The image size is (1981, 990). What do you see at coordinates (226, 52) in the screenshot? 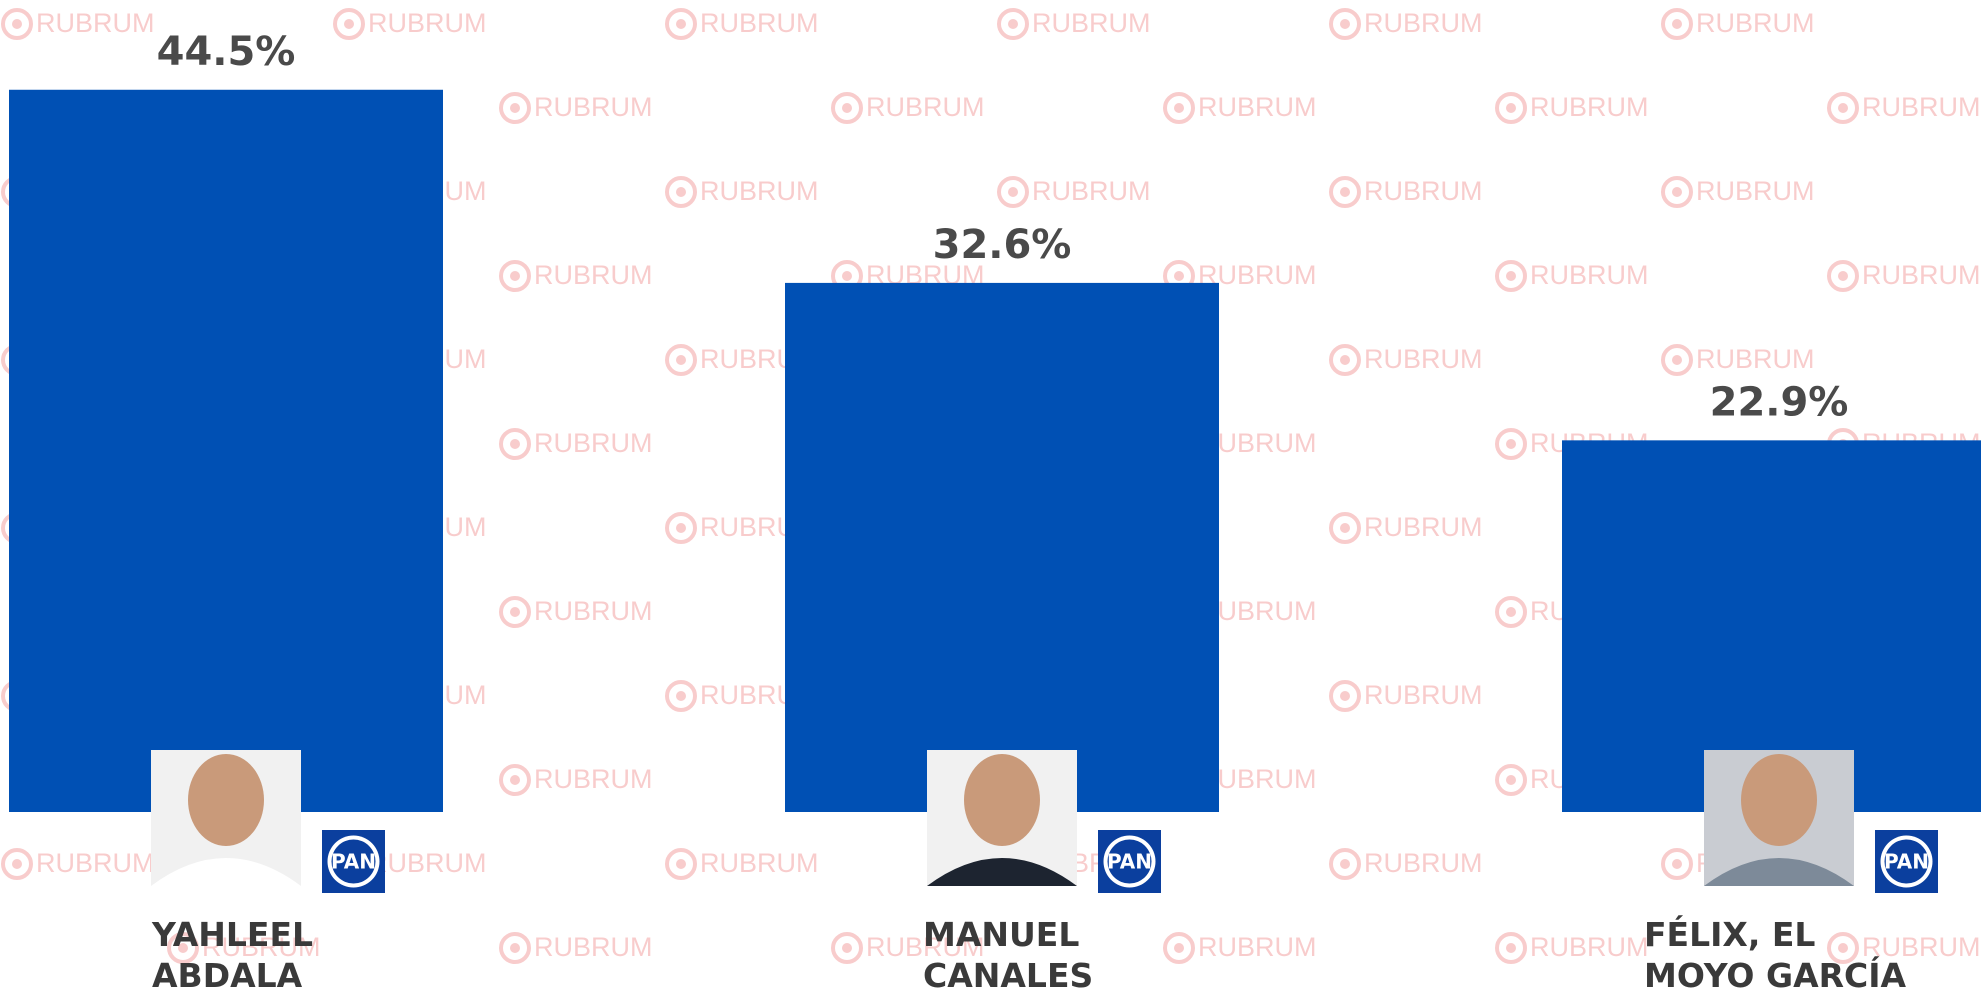
I see `value-label: 44.5%` at bounding box center [226, 52].